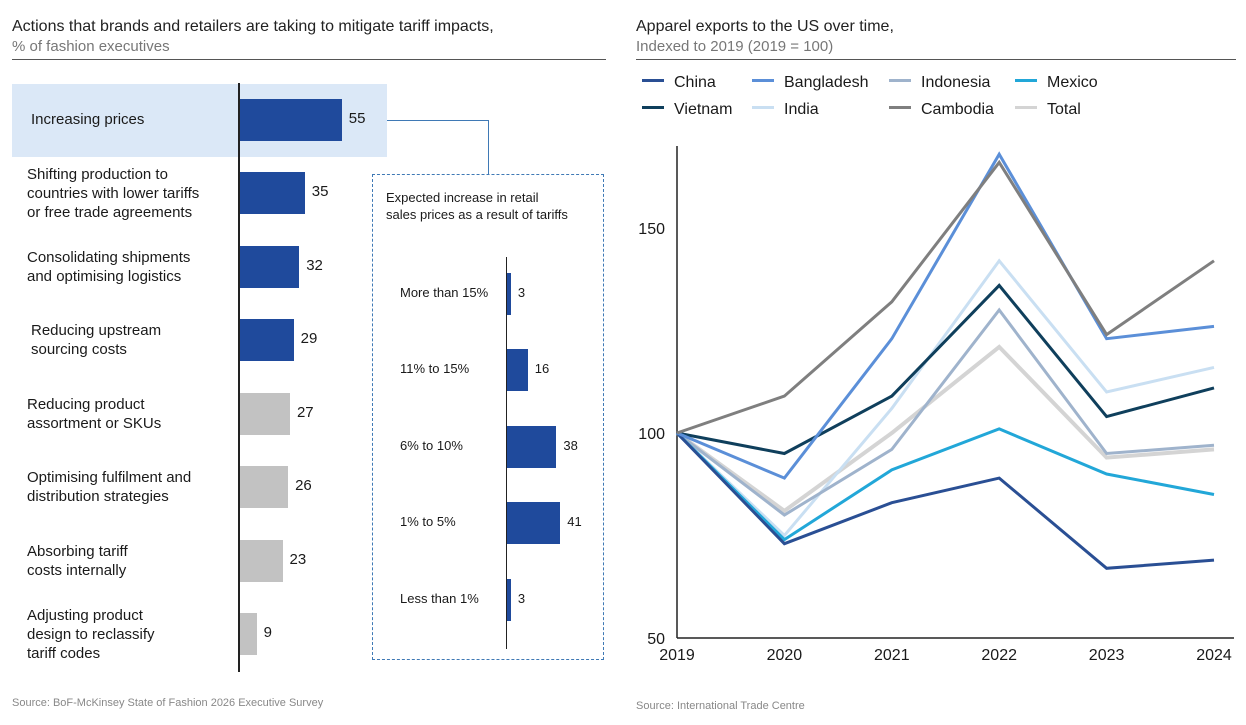 This screenshot has height=725, width=1246. Describe the element at coordinates (506, 453) in the screenshot. I see `inset-axis-line` at that location.